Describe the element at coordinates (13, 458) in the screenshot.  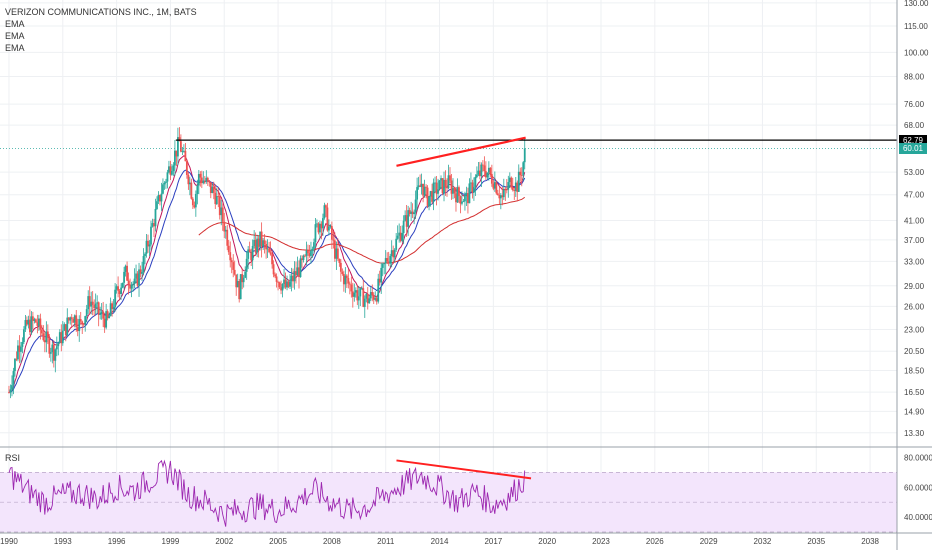
I see `rsi-label: RSI` at that location.